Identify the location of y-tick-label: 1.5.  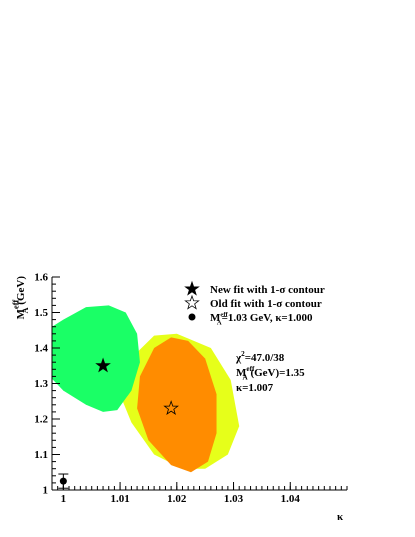
(41, 313).